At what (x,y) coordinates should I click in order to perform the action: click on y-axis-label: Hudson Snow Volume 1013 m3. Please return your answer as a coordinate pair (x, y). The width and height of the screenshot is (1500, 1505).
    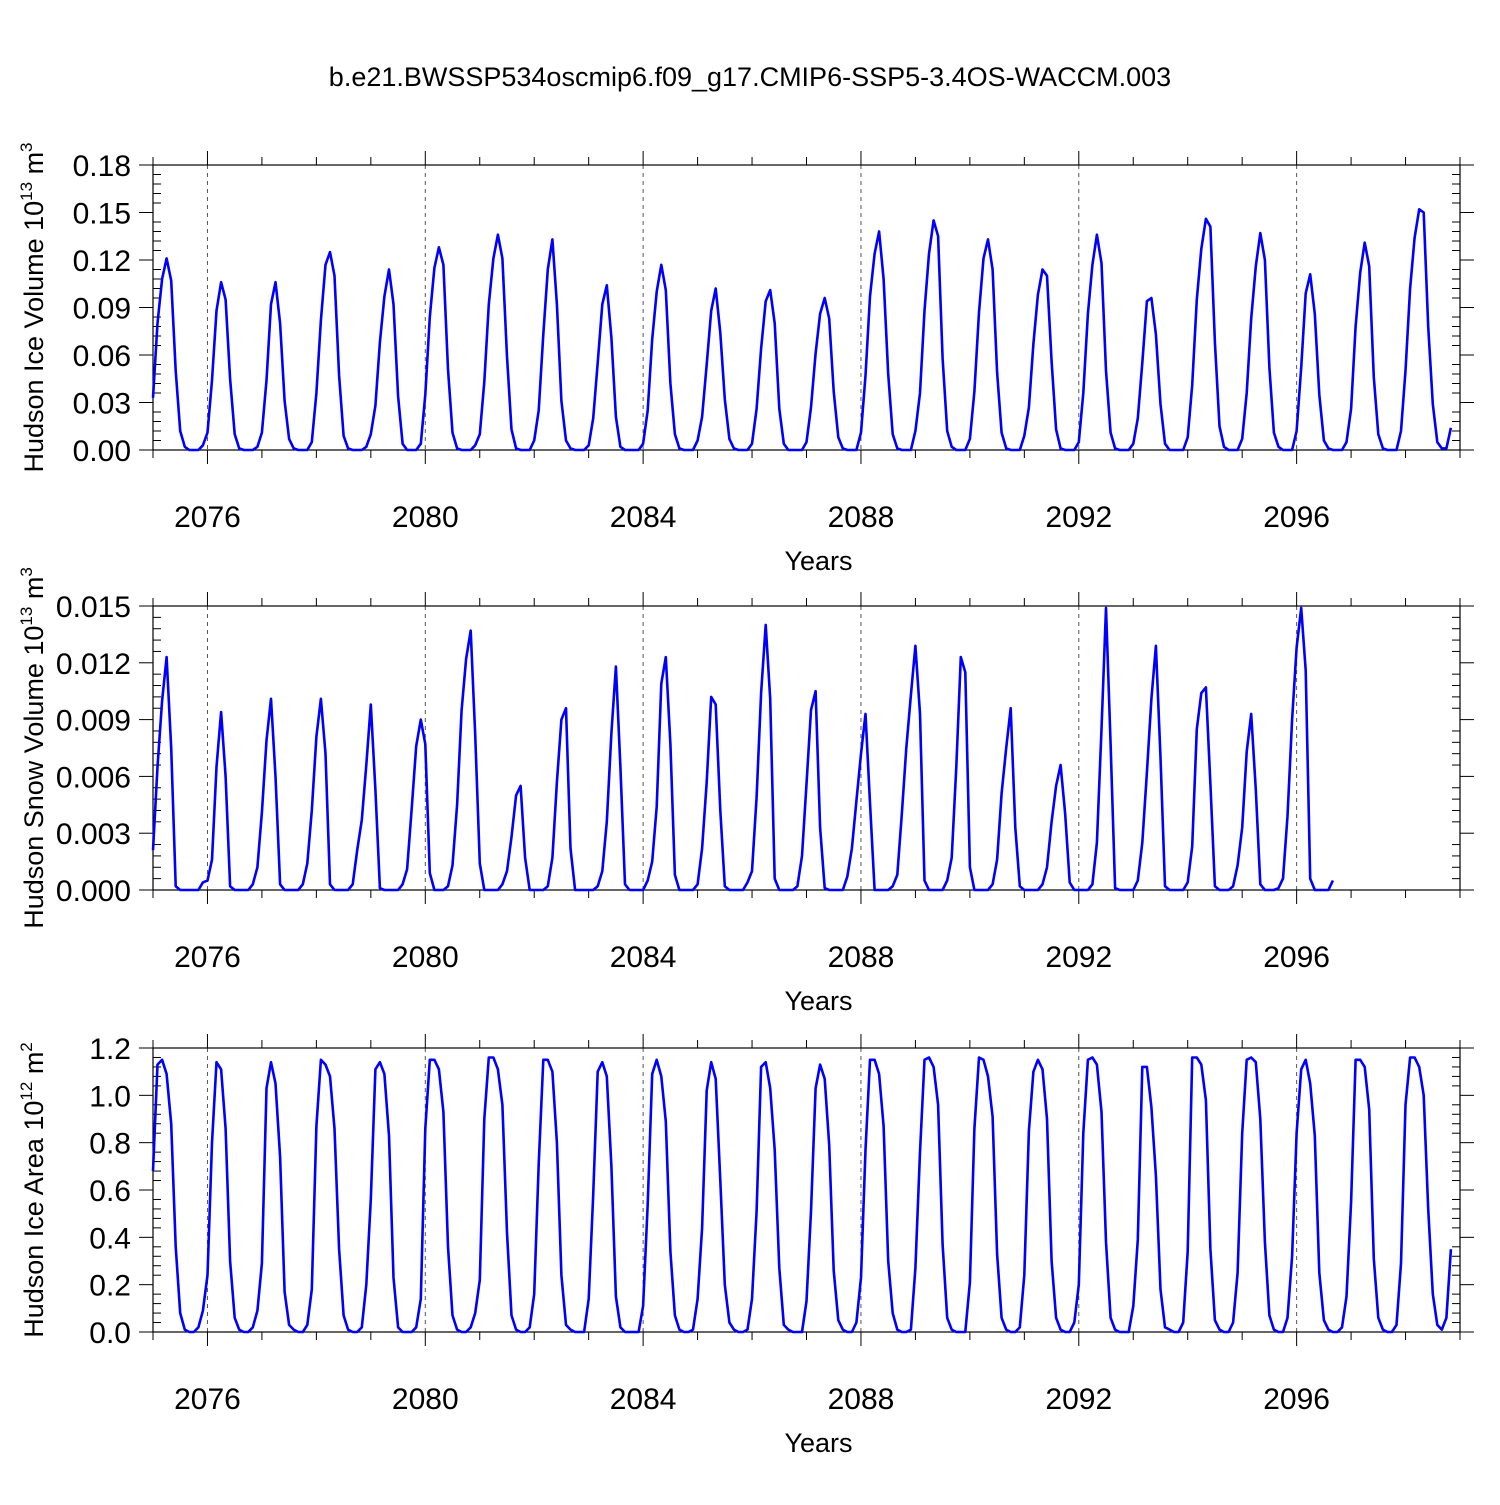
    Looking at the image, I should click on (33, 748).